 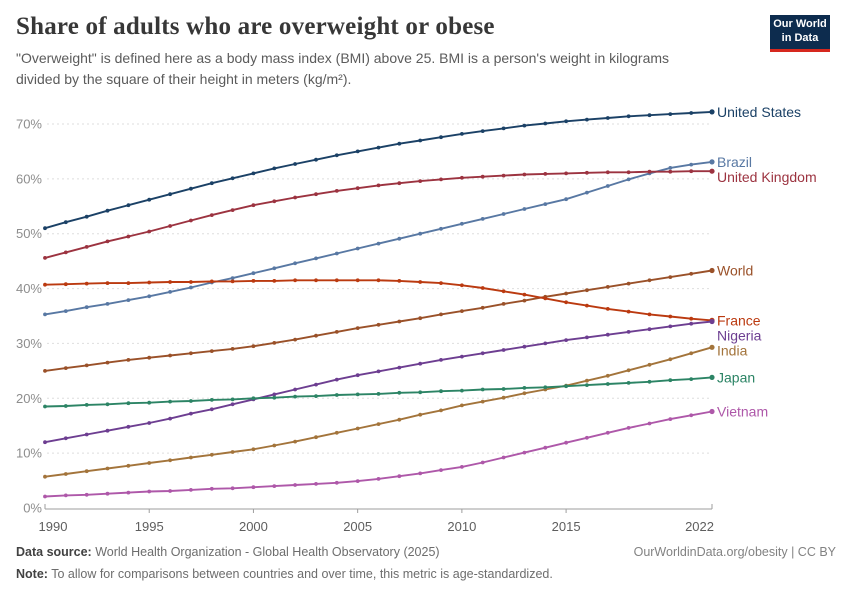 What do you see at coordinates (759, 112) in the screenshot?
I see `series-label-united-states: United States` at bounding box center [759, 112].